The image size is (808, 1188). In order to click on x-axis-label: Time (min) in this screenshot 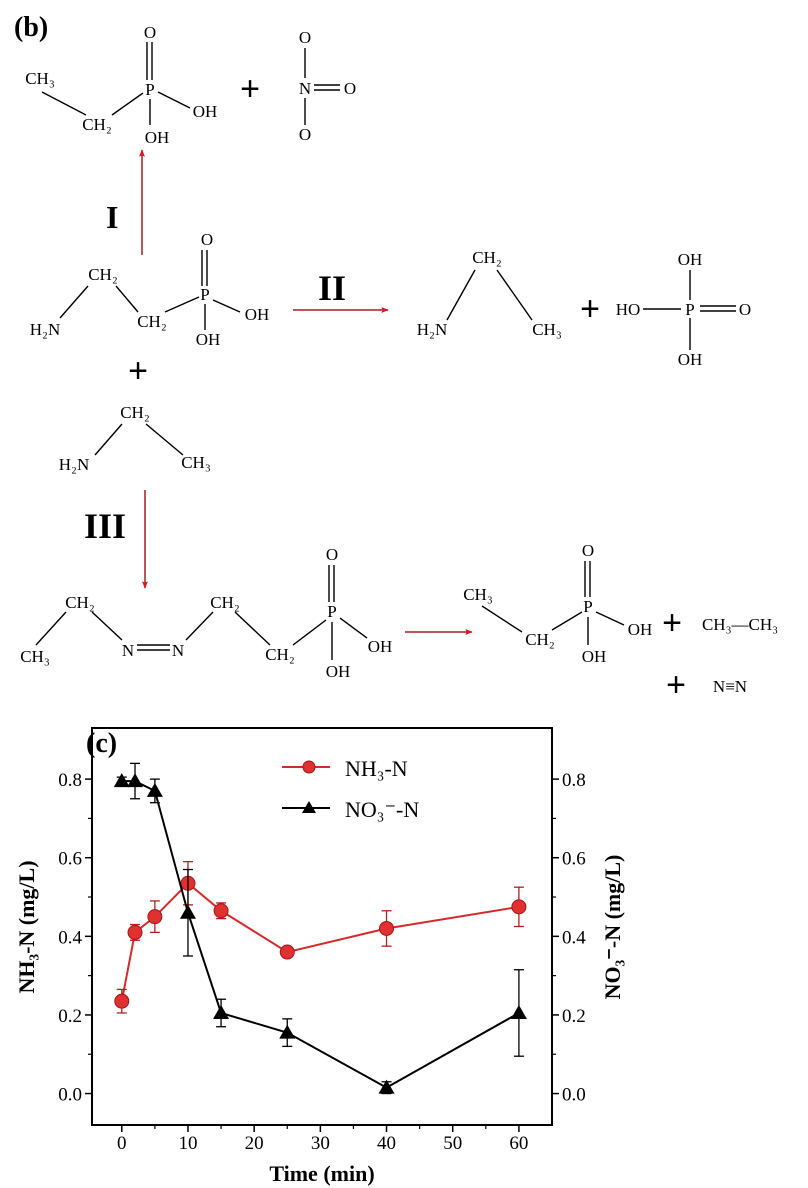, I will do `click(321, 1173)`.